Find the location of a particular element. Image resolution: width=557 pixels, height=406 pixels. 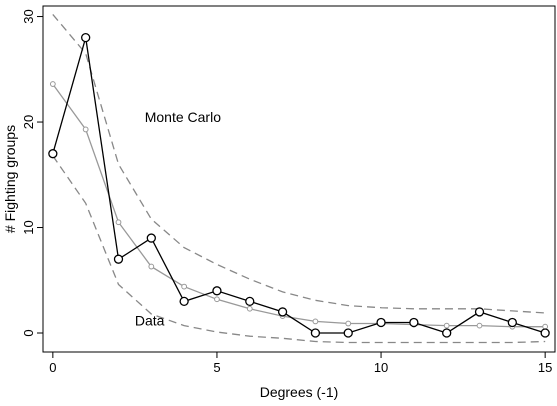

x-axis-label: Degrees (-1) is located at coordinates (299, 392).